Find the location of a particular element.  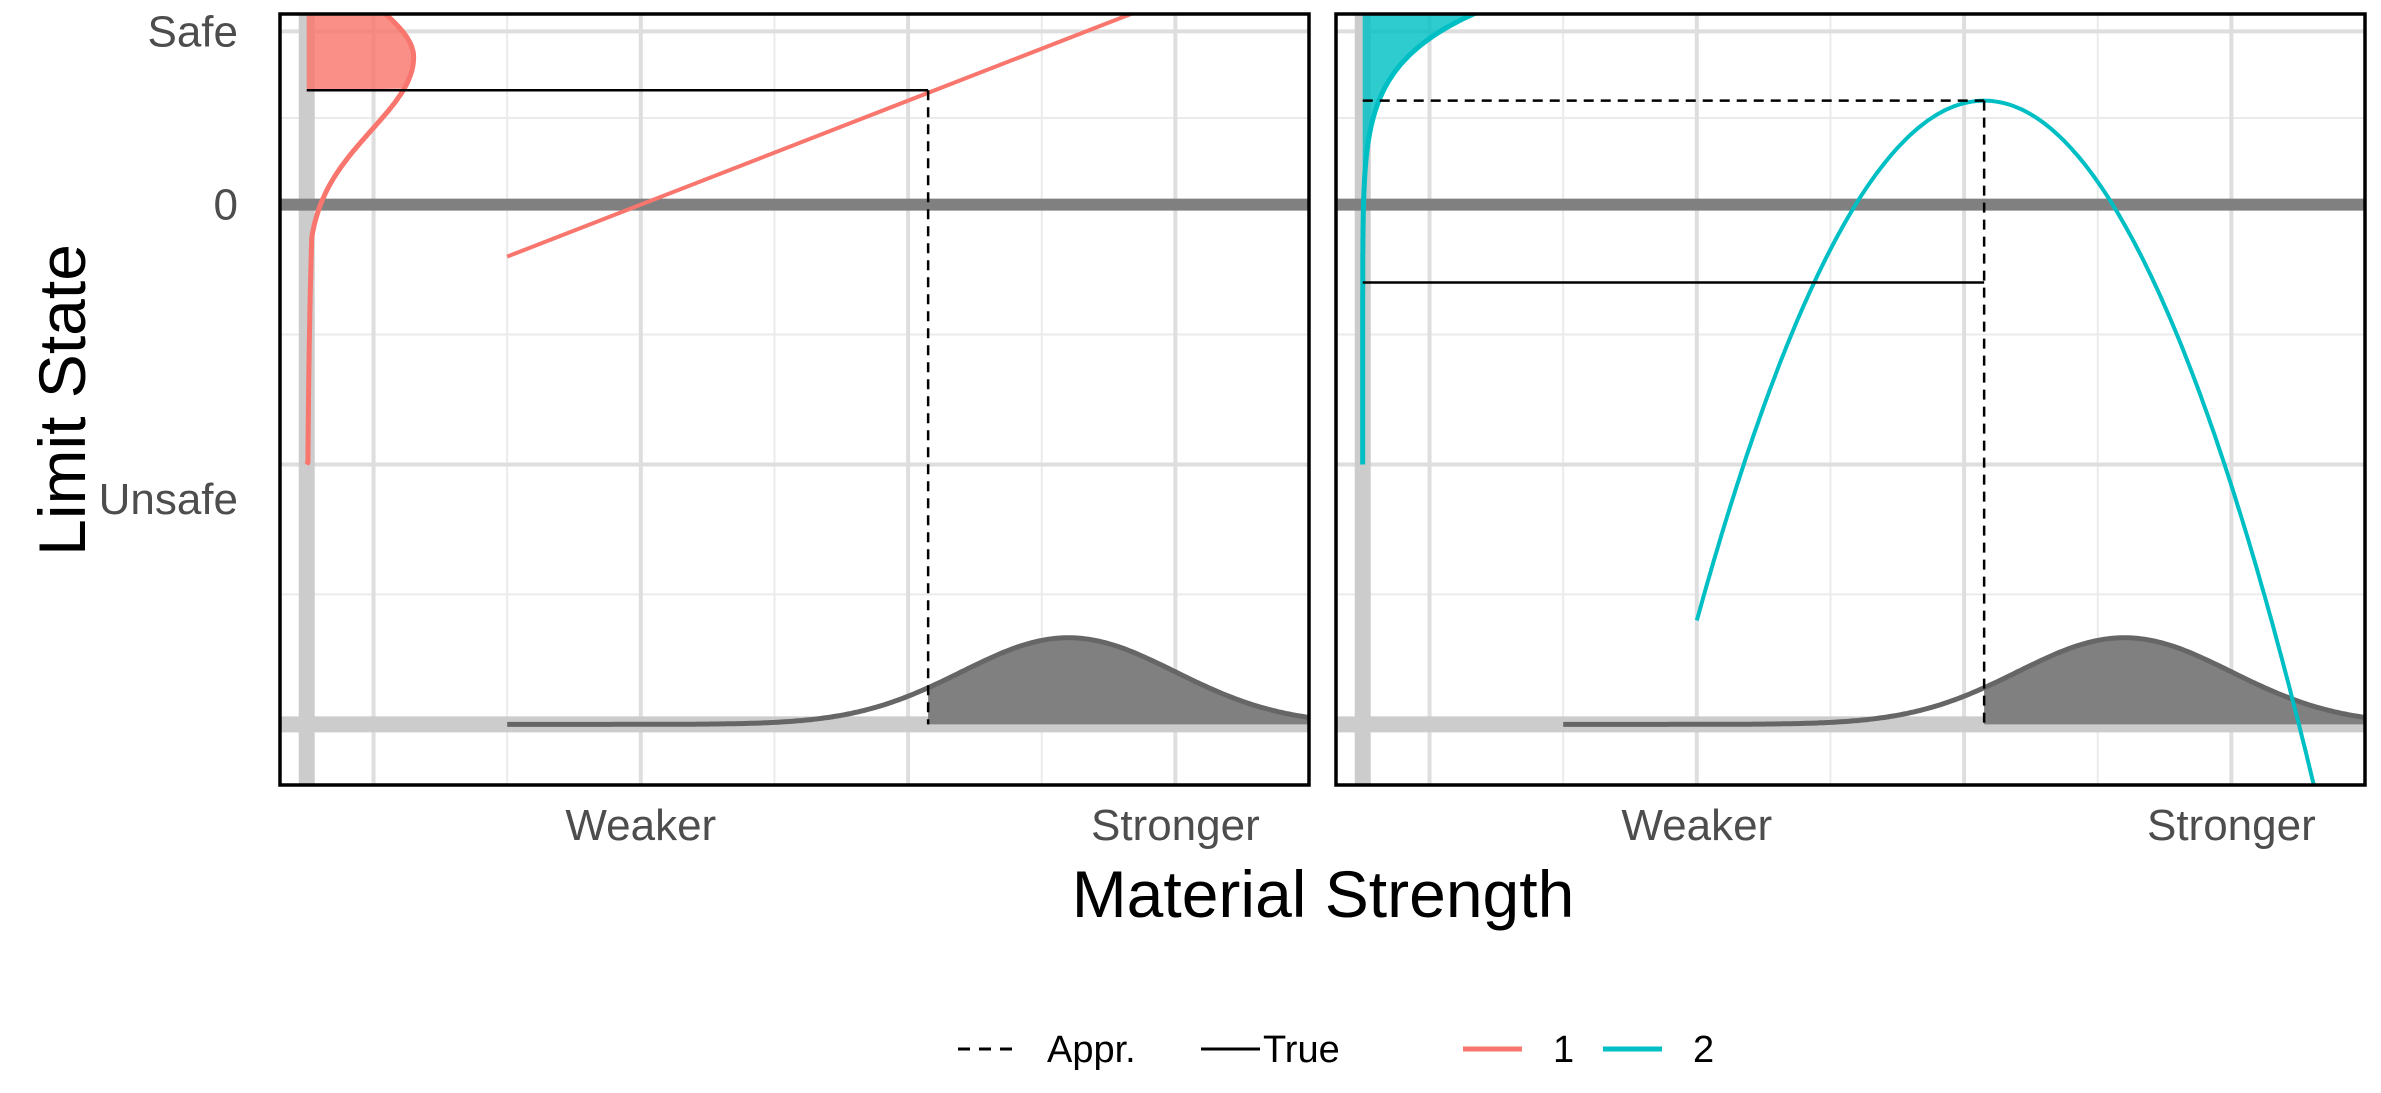

y-axis-title: Limit State is located at coordinates (62, 400).